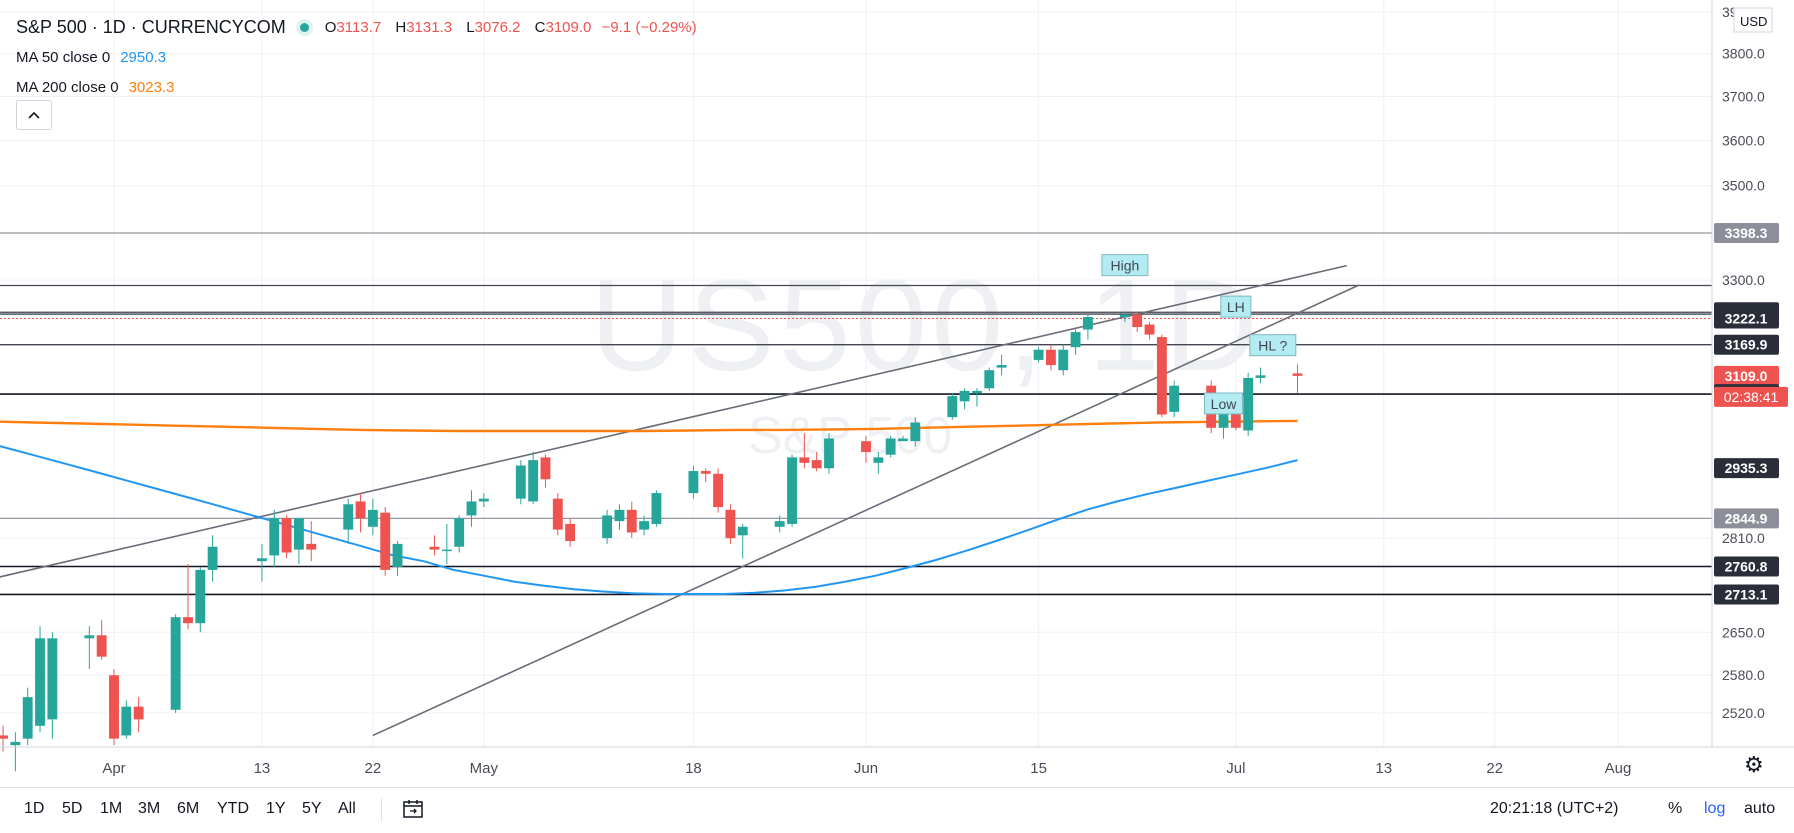 The height and width of the screenshot is (833, 1794). I want to click on range-5d-button: 5D, so click(72, 808).